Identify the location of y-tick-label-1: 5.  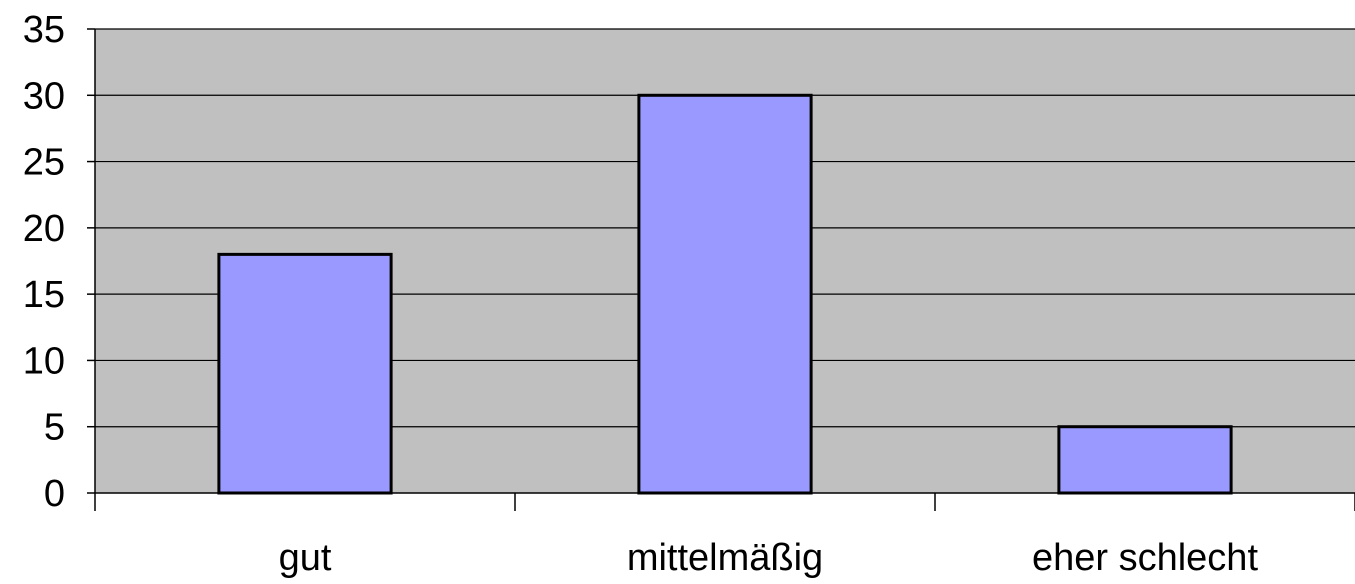
(54, 428).